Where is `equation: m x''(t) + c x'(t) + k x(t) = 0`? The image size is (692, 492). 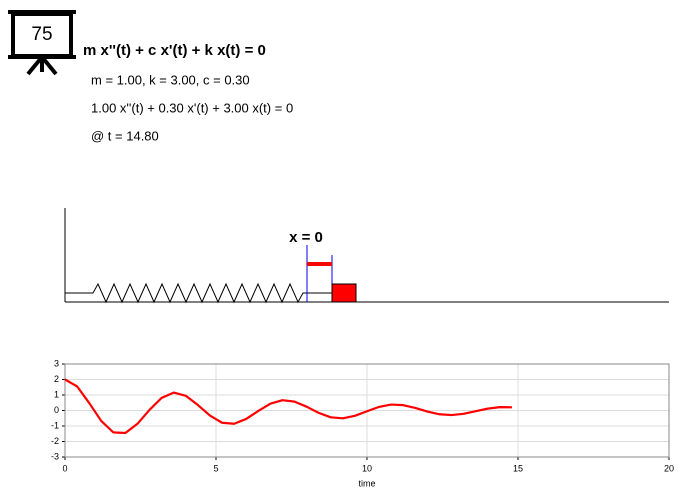
equation: m x''(t) + c x'(t) + k x(t) = 0 is located at coordinates (174, 50).